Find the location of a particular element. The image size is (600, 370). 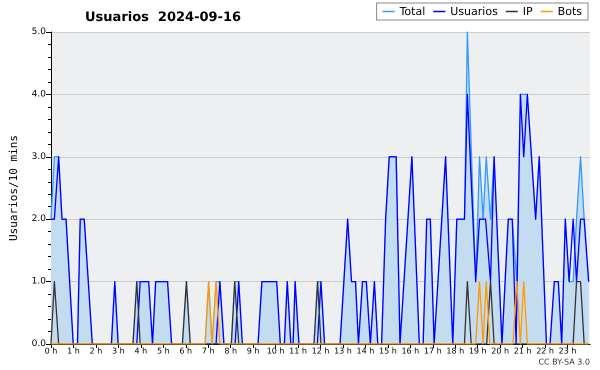

x-tick-label: 7 h is located at coordinates (208, 351).